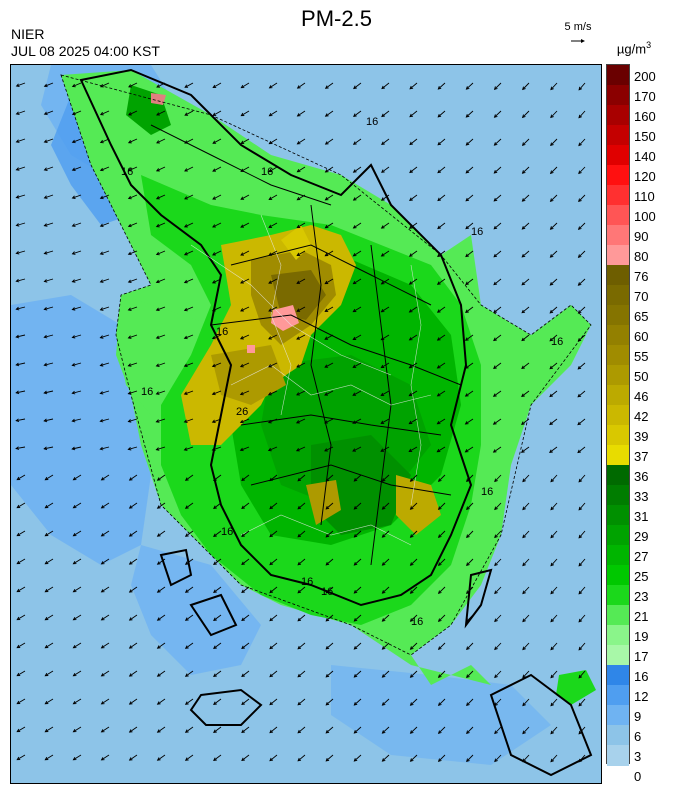 This screenshot has height=795, width=673. I want to click on color-scale-label: 21, so click(641, 616).